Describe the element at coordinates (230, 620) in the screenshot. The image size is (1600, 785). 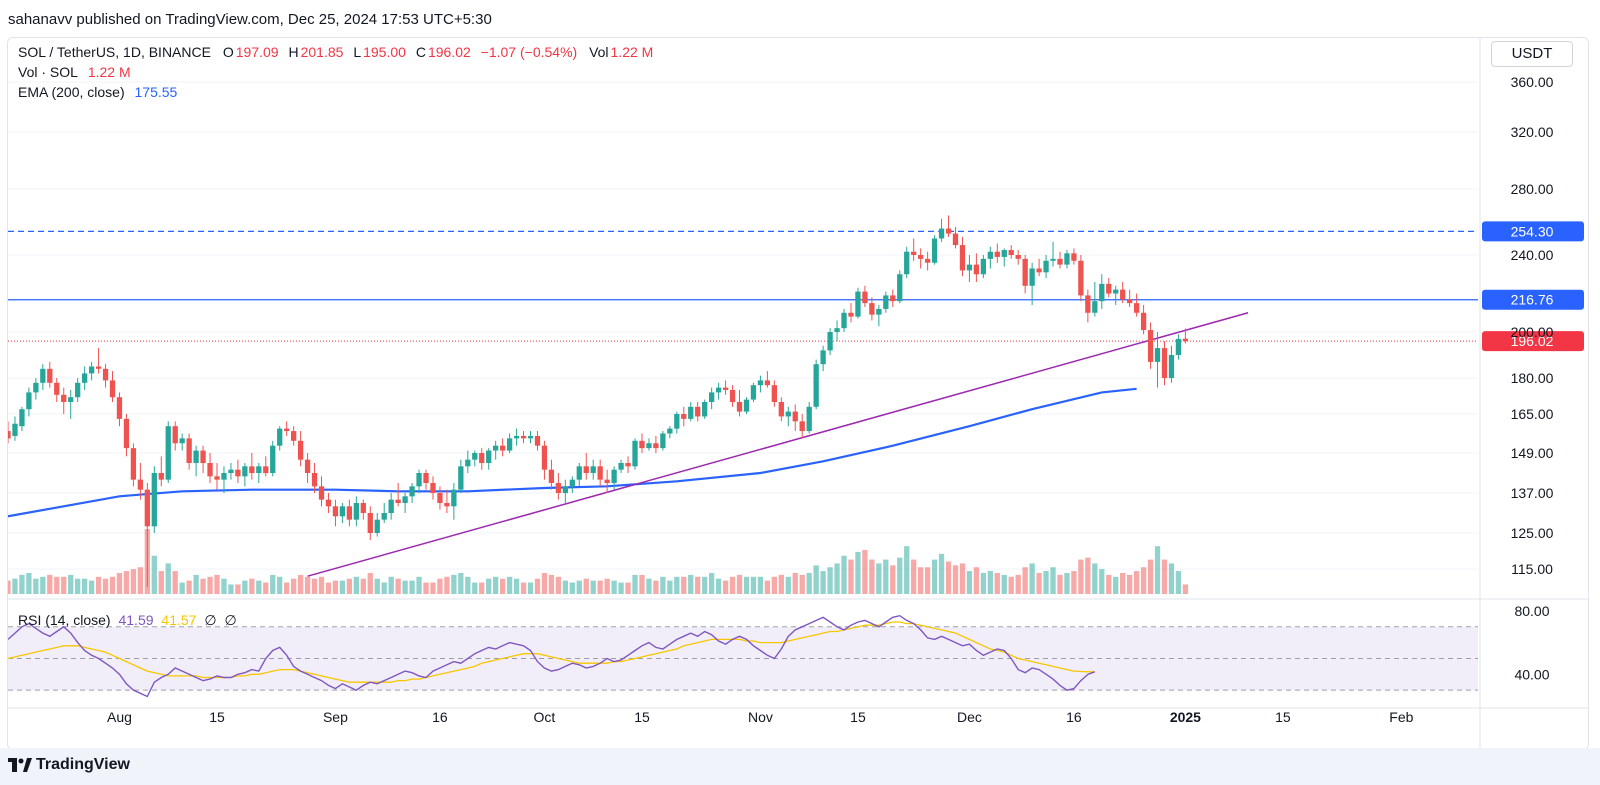
I see `rsi-na-2: ∅` at that location.